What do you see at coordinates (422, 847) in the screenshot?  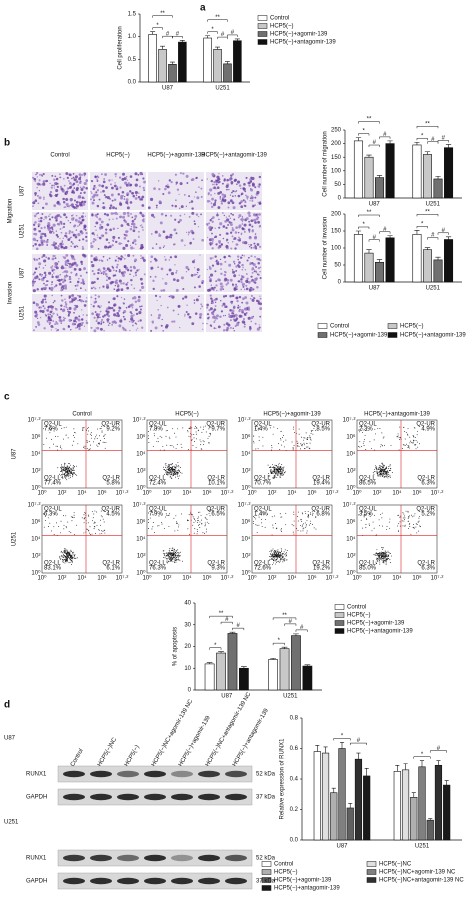 I see `x-tick-label: U251` at bounding box center [422, 847].